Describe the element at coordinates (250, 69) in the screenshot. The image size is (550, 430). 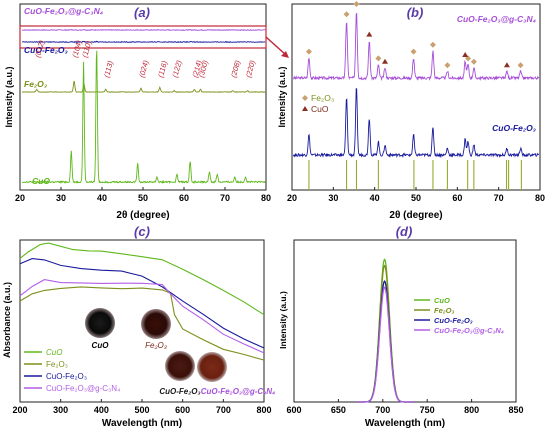
I see `panel-a-hkl-label: (220)` at that location.